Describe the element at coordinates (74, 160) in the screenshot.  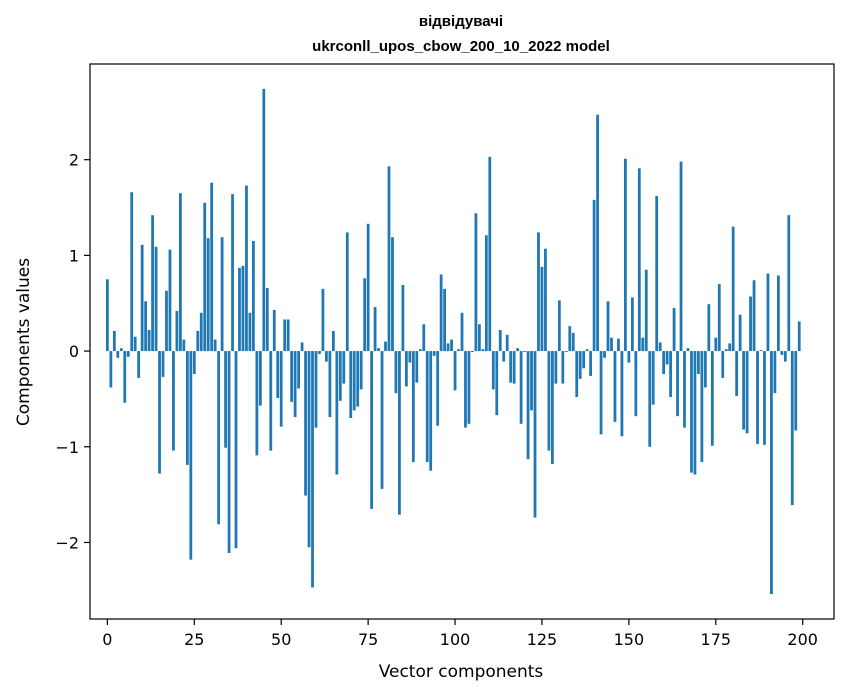
I see `y-tick-label: 2` at that location.